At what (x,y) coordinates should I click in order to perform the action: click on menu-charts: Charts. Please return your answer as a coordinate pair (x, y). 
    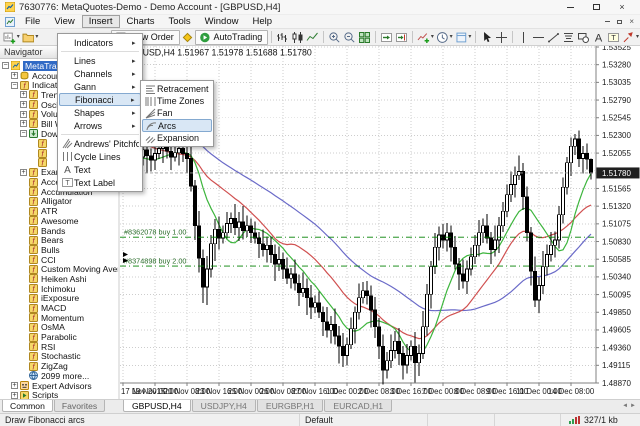
    Looking at the image, I should click on (140, 21).